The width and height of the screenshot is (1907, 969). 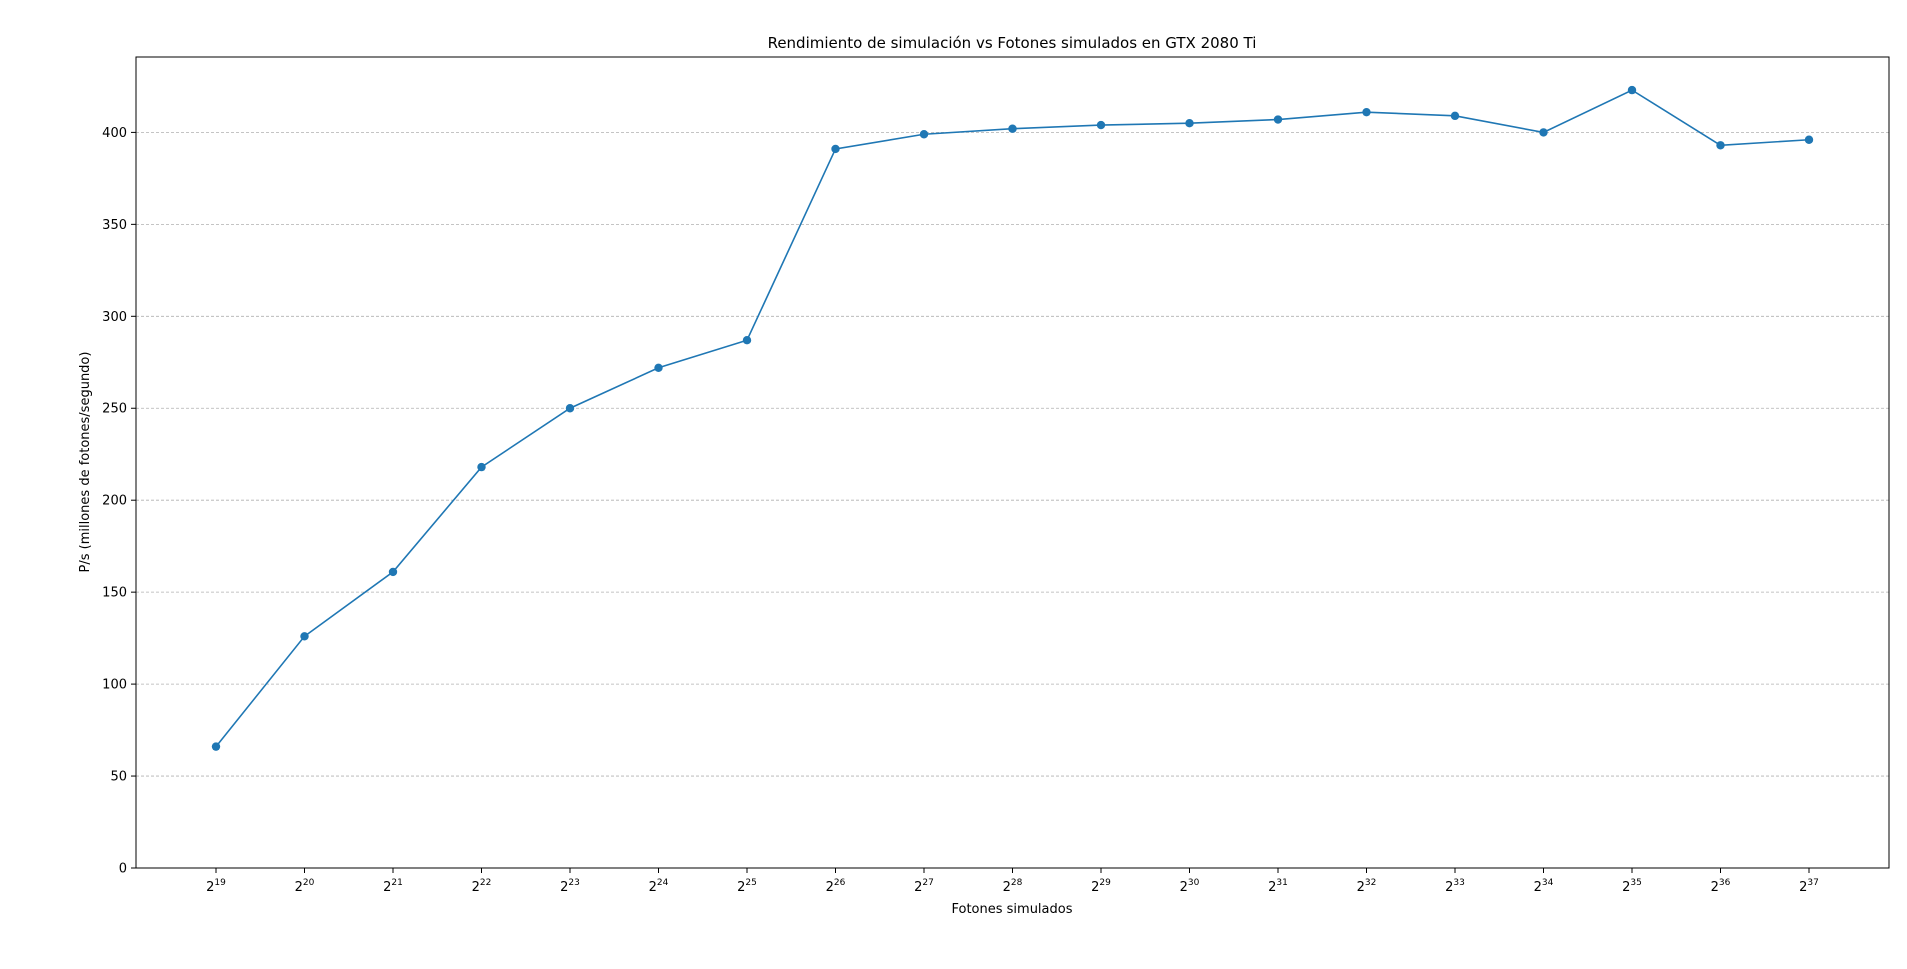 What do you see at coordinates (1548, 883) in the screenshot?
I see `x-tick-exponent: 34` at bounding box center [1548, 883].